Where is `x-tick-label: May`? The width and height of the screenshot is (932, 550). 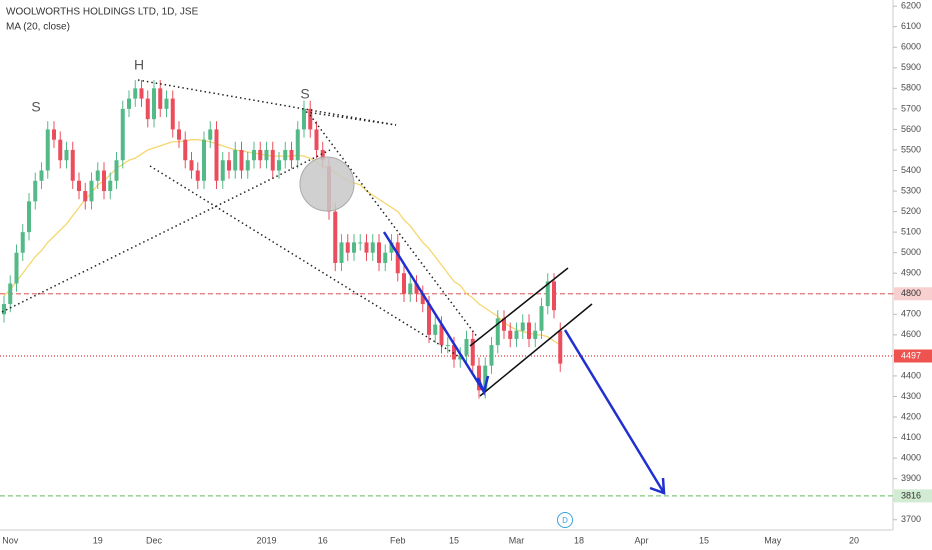
x-tick-label: May is located at coordinates (773, 540).